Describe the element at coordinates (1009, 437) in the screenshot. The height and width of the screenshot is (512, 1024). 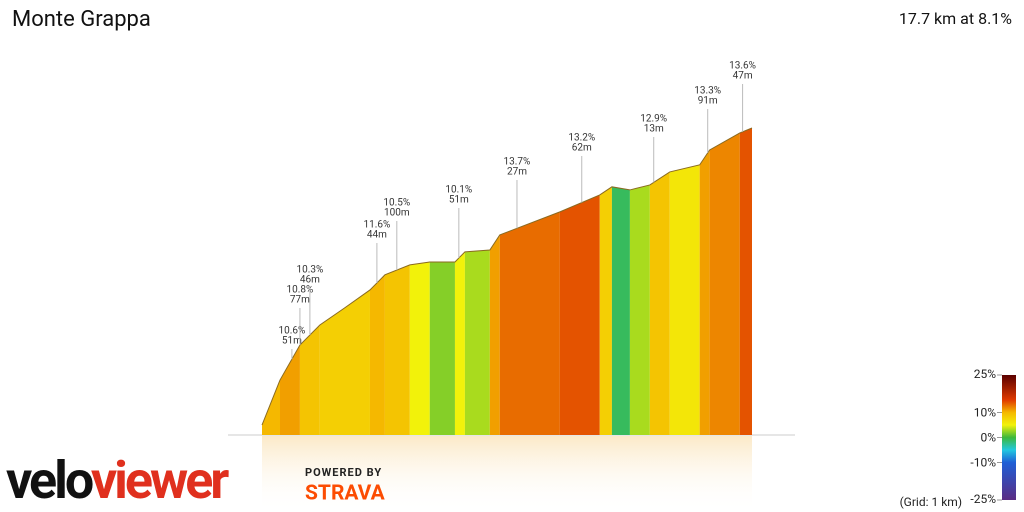
I see `legend-bar` at that location.